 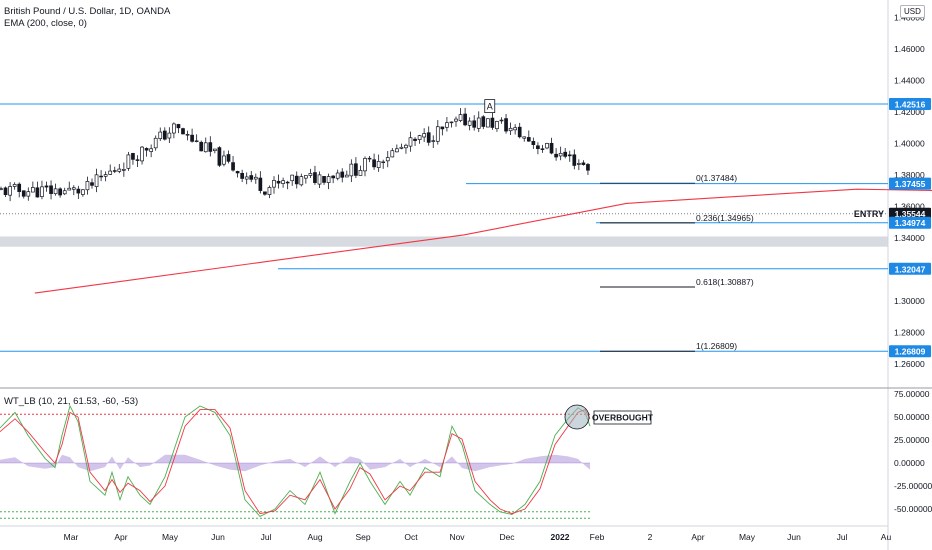 What do you see at coordinates (507, 537) in the screenshot?
I see `time-tick-label: Dec` at bounding box center [507, 537].